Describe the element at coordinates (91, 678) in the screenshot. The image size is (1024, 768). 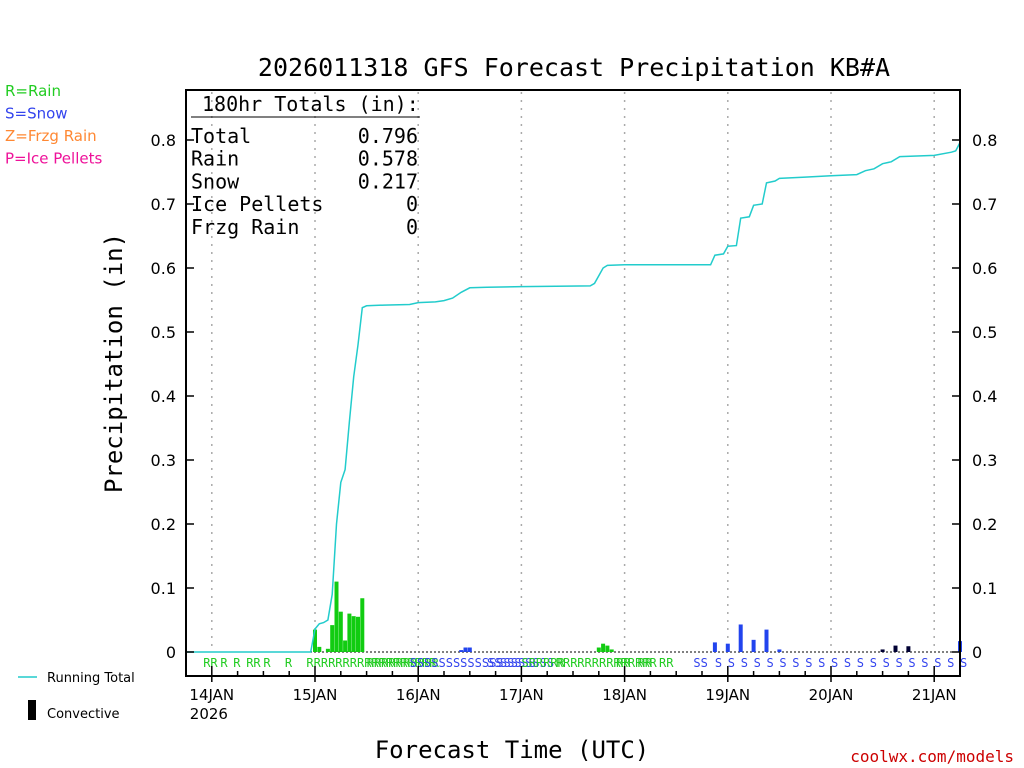
I see `legend-label: Running Total` at that location.